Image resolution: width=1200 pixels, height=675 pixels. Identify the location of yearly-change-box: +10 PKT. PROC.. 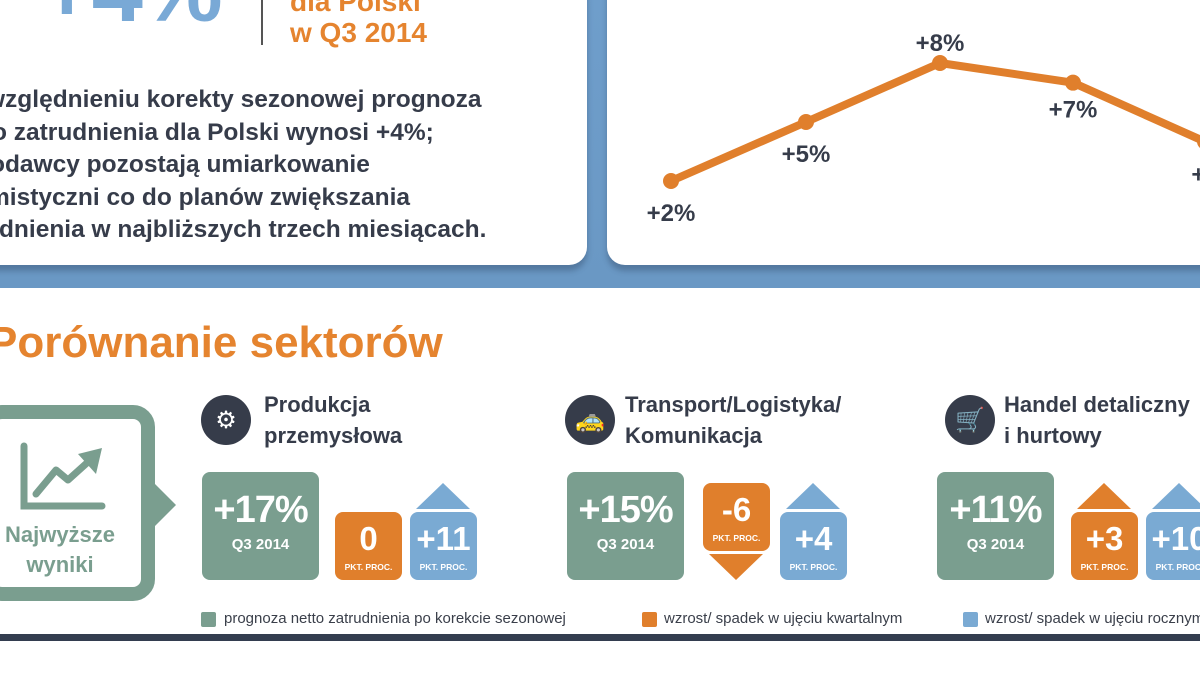
(1173, 546).